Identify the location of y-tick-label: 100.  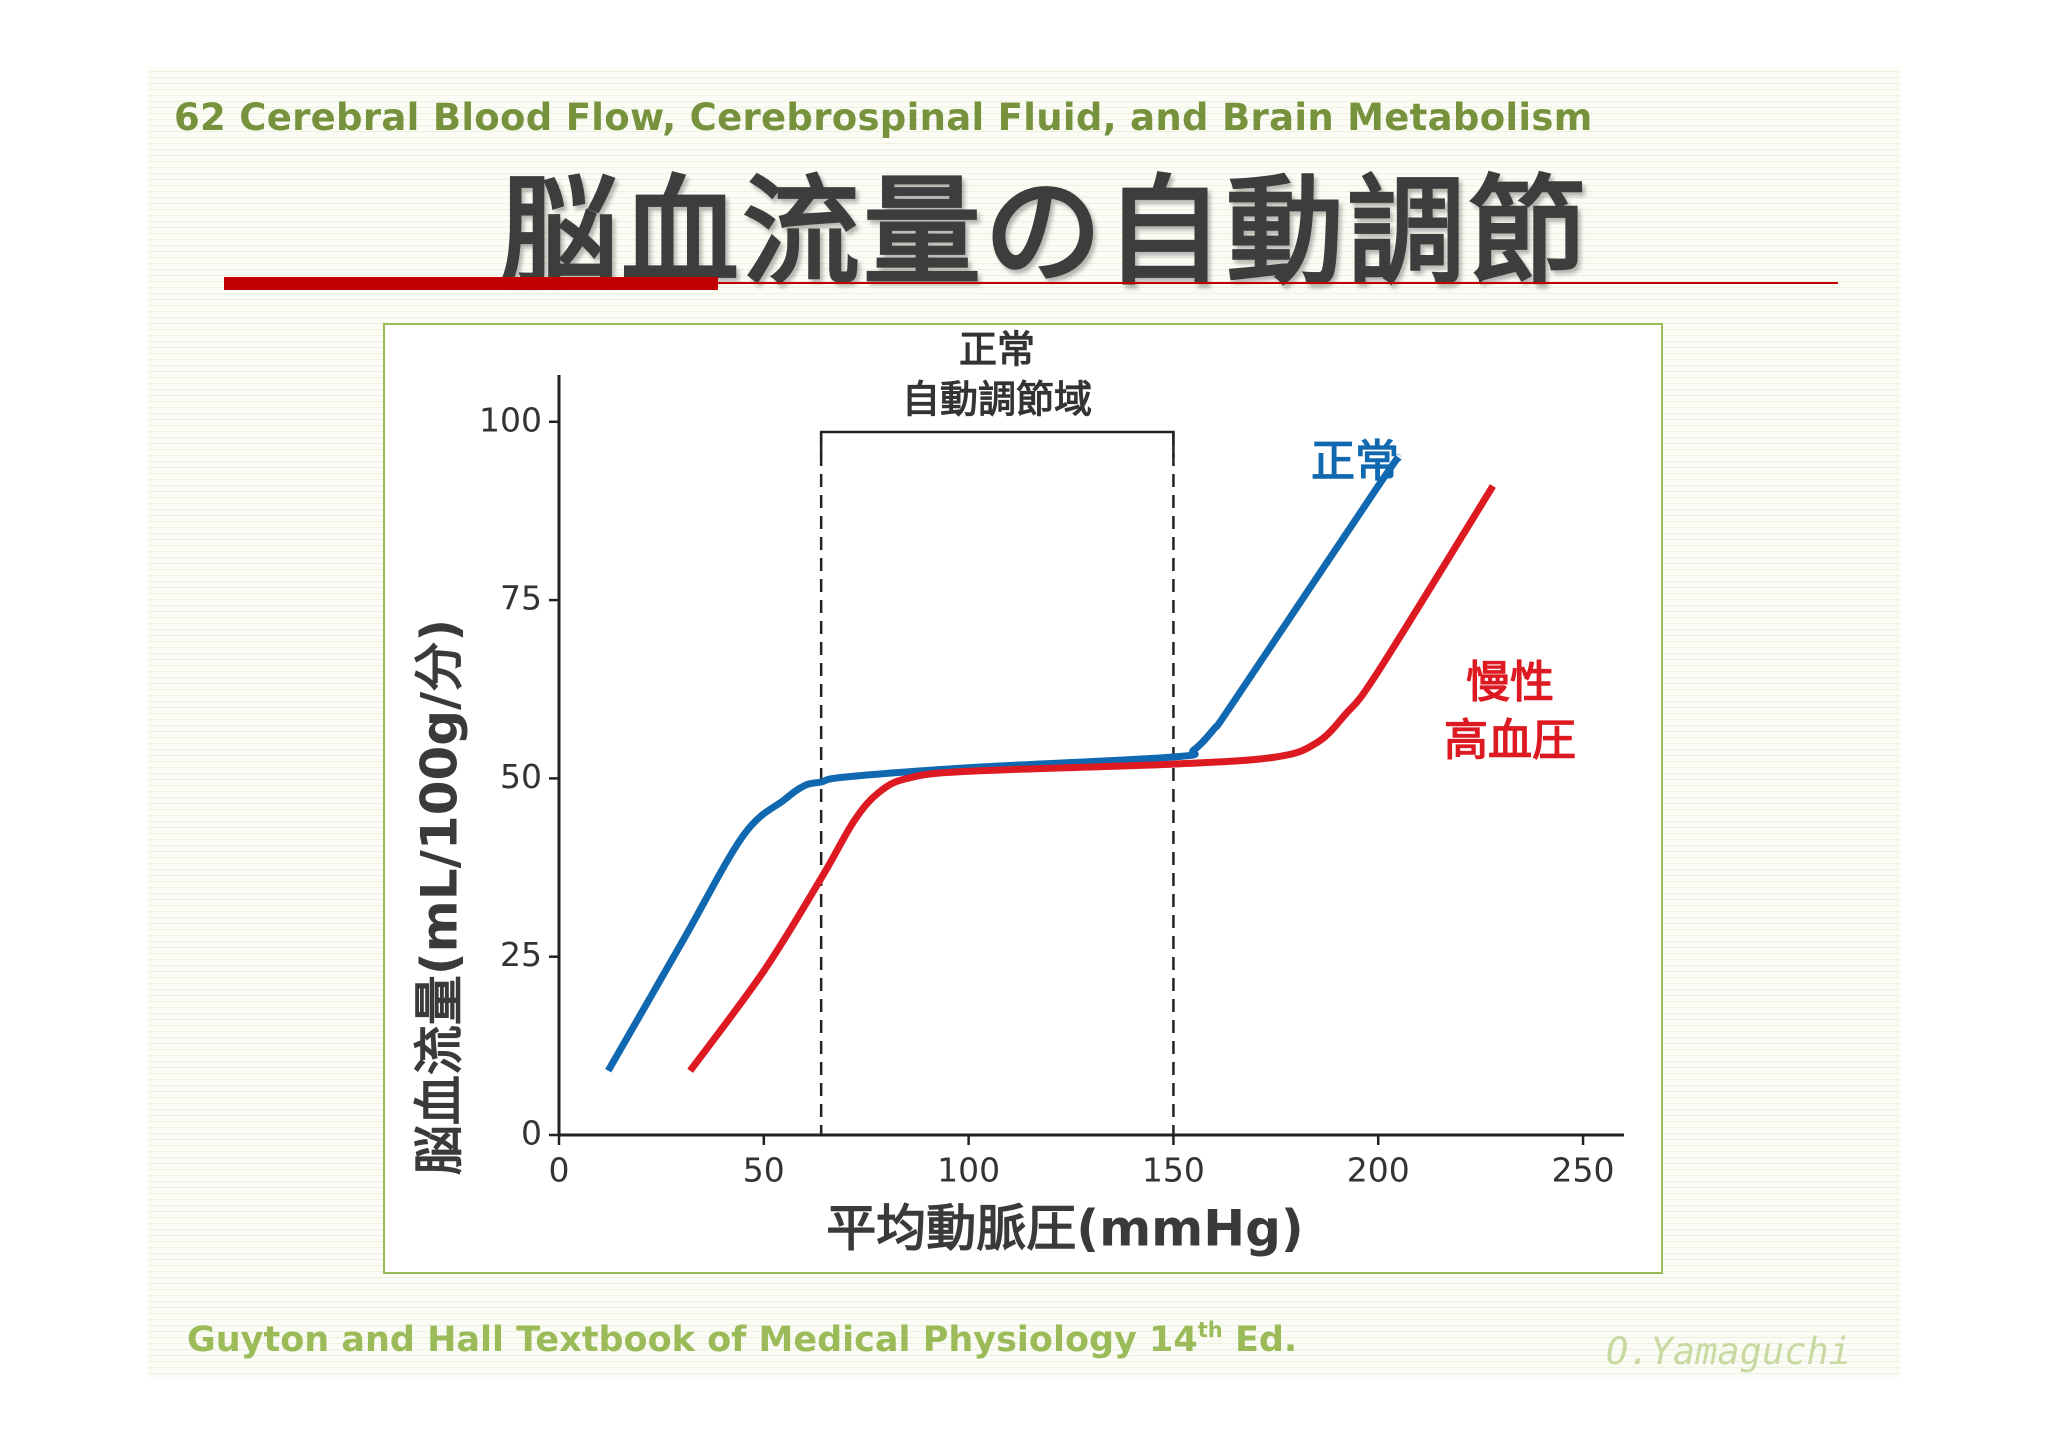
(510, 419).